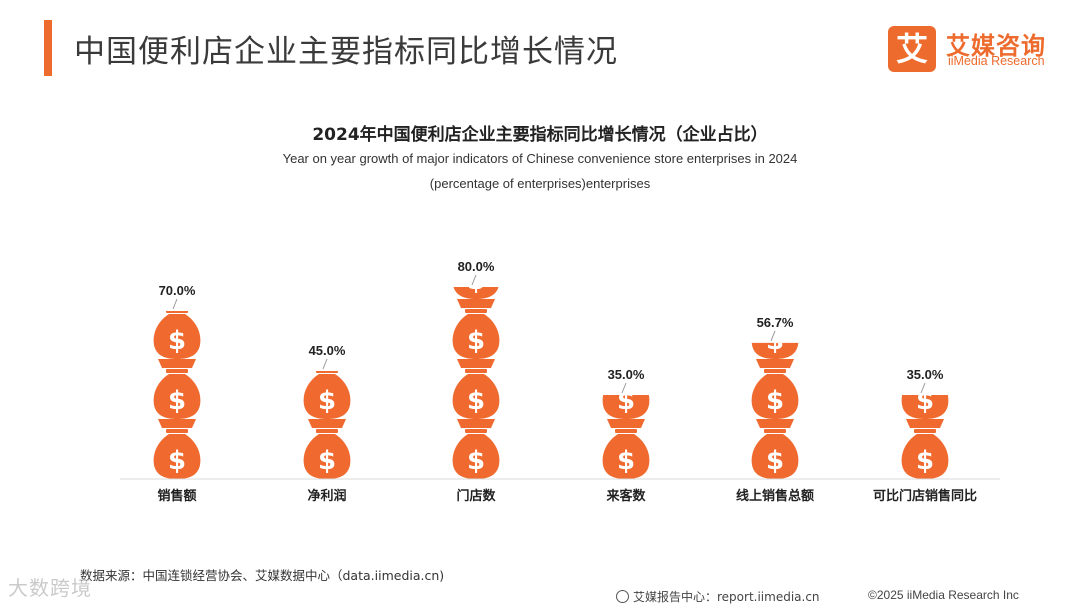 The height and width of the screenshot is (607, 1080). What do you see at coordinates (476, 496) in the screenshot?
I see `category-label: 门店数` at bounding box center [476, 496].